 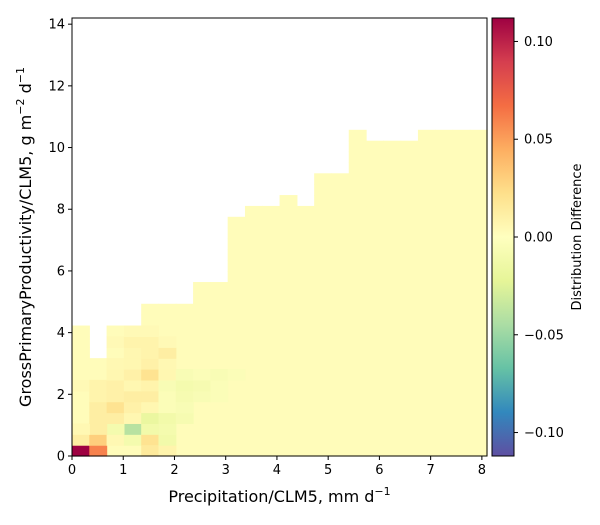 What do you see at coordinates (56, 148) in the screenshot?
I see `y-tick-label: 10` at bounding box center [56, 148].